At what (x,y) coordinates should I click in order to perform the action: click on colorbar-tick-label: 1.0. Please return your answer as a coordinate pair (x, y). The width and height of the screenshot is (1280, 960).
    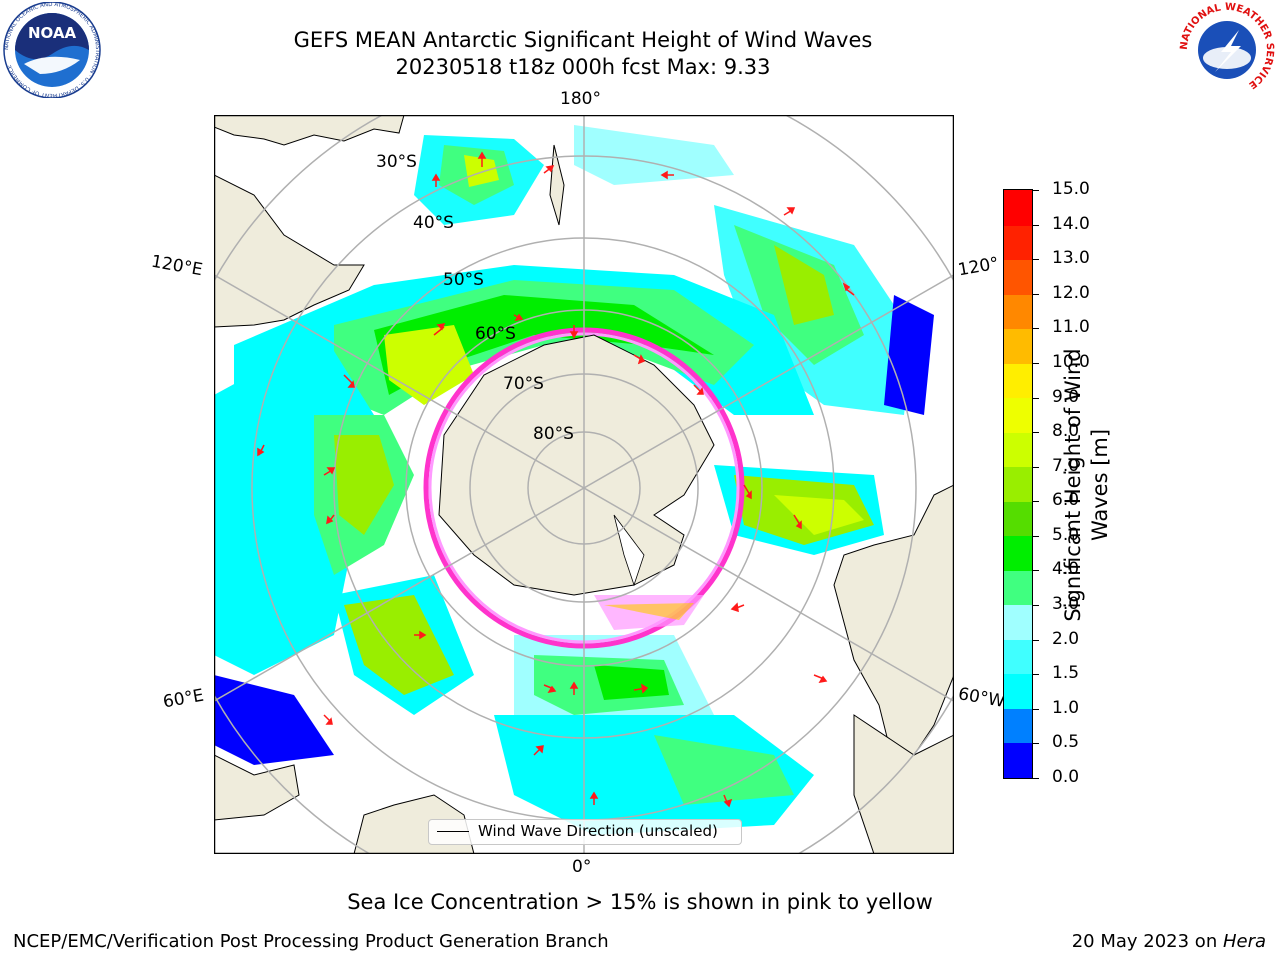
    Looking at the image, I should click on (1066, 707).